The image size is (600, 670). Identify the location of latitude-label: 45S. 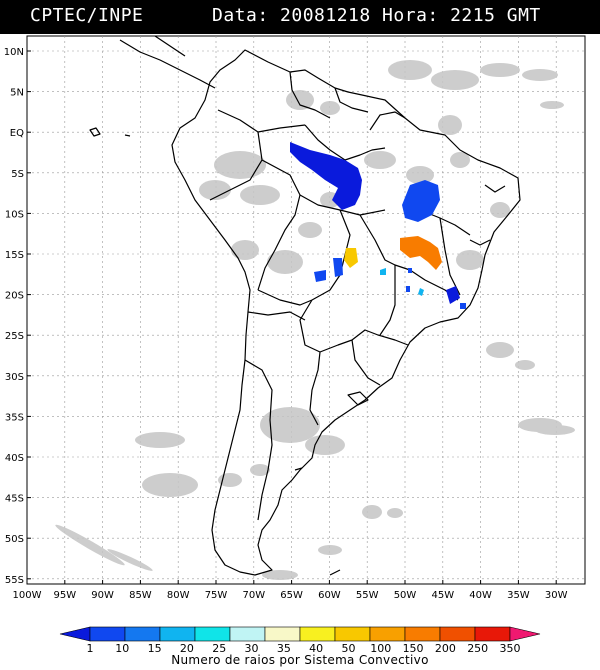
(14, 499).